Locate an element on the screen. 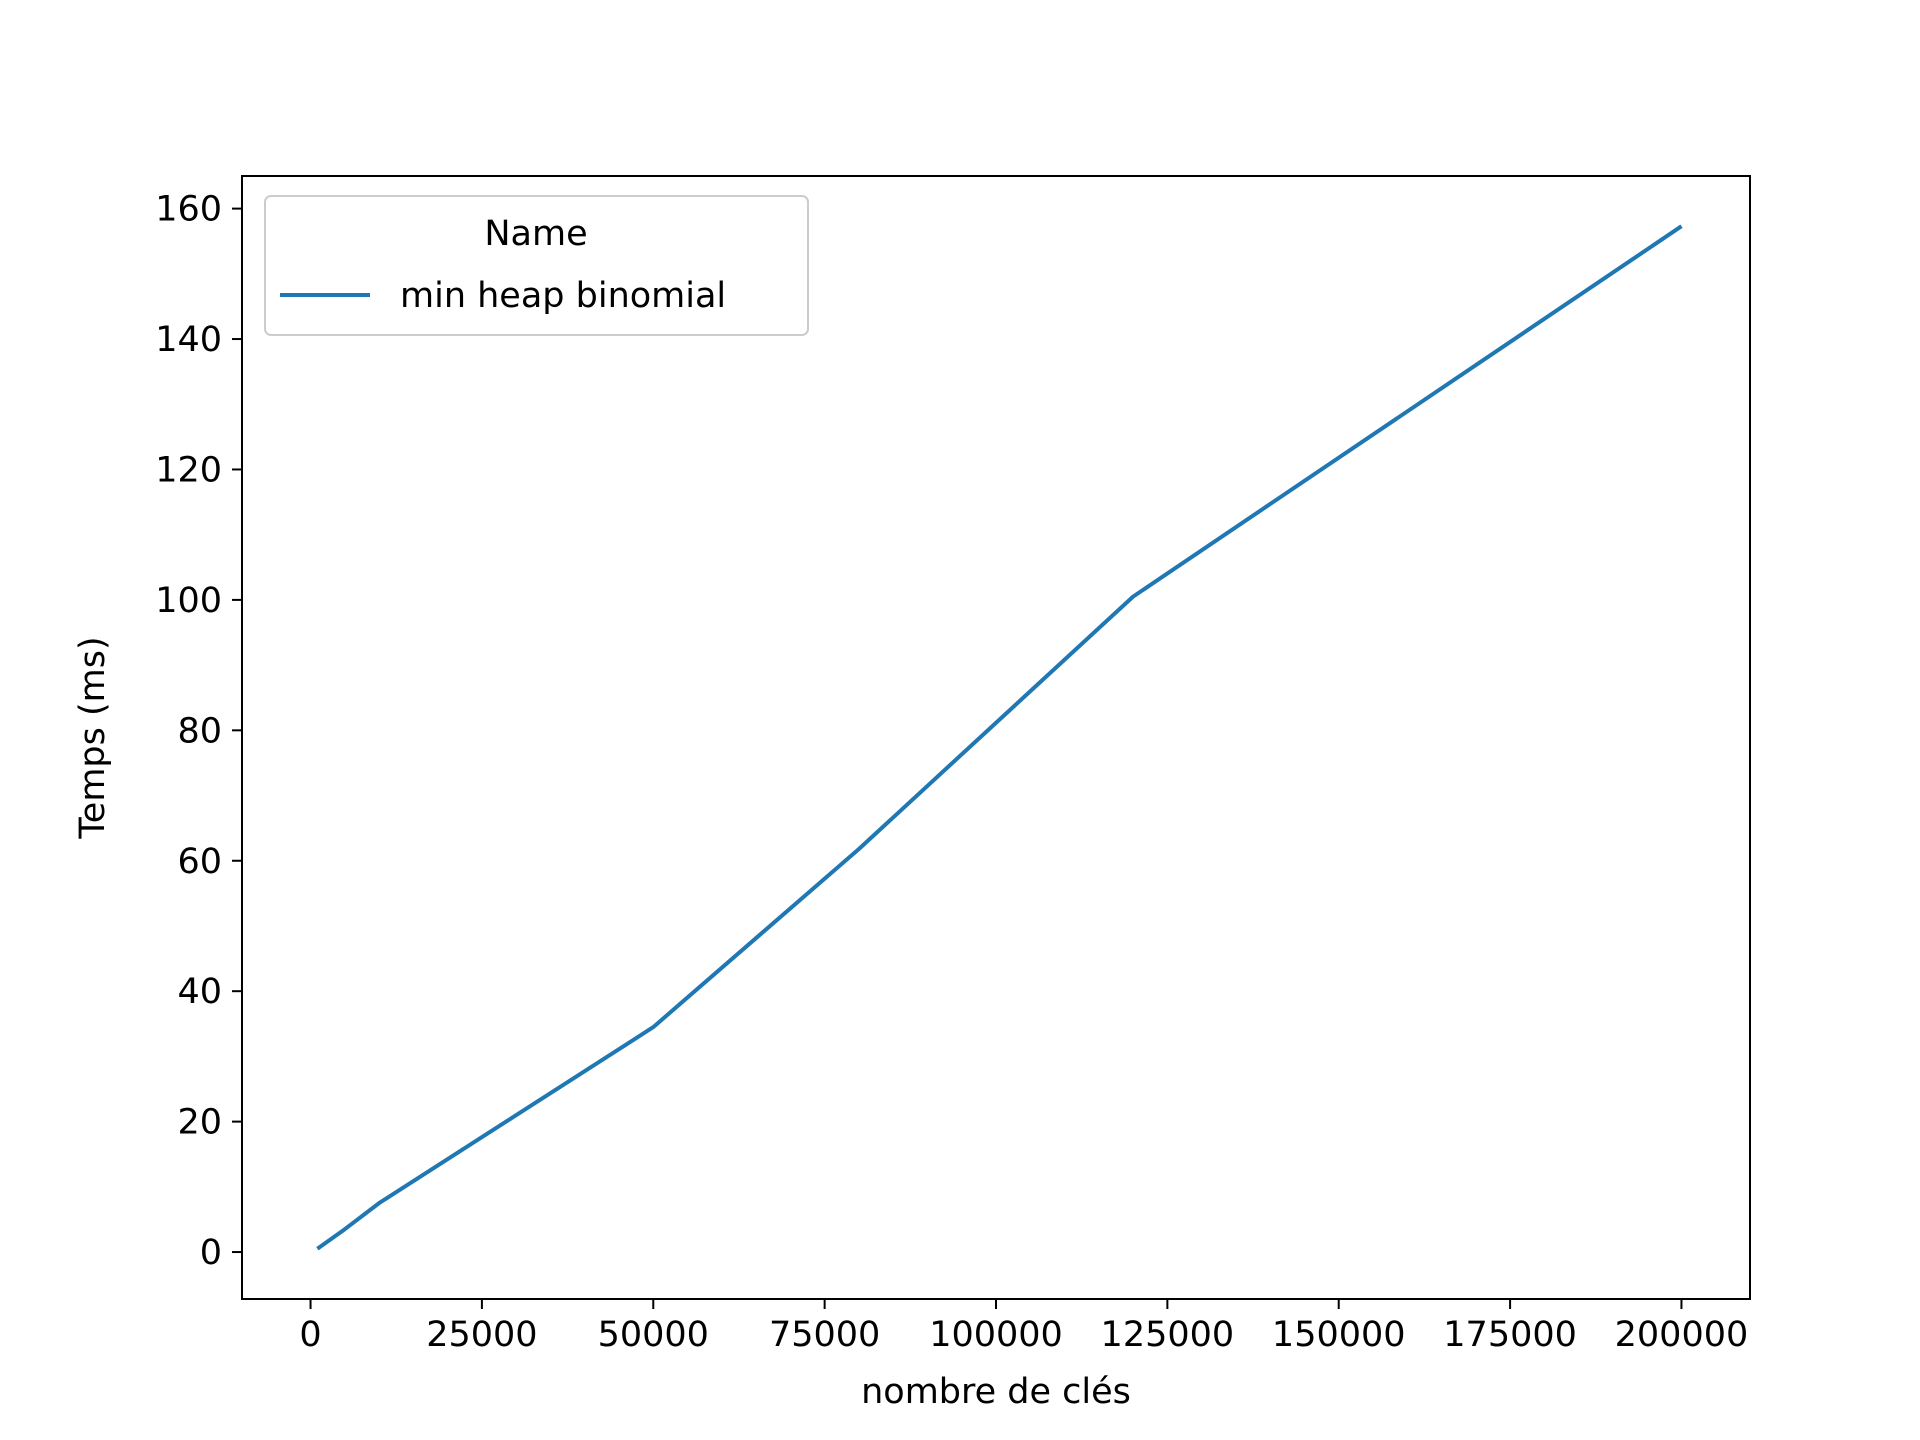 The image size is (1920, 1440). y-tick-label: 100 is located at coordinates (188, 601).